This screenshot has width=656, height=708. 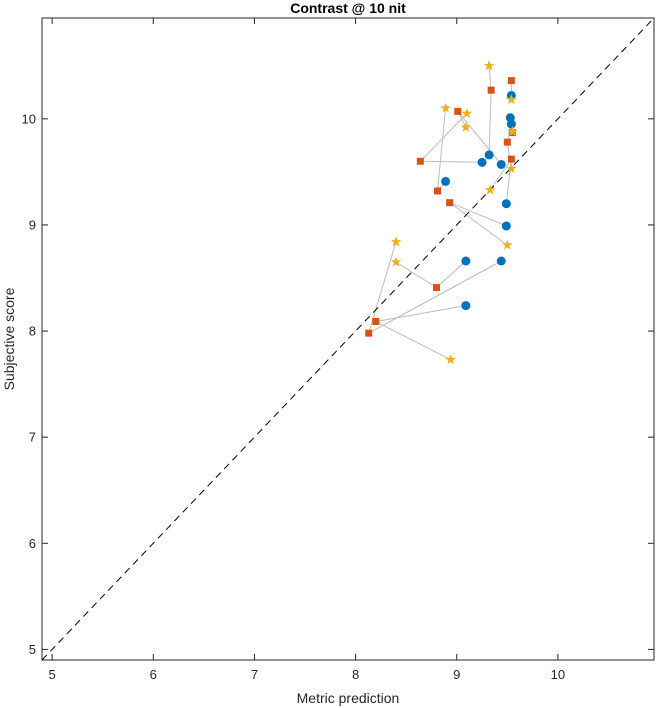 I want to click on x-tick-label-8: 8, so click(x=355, y=674).